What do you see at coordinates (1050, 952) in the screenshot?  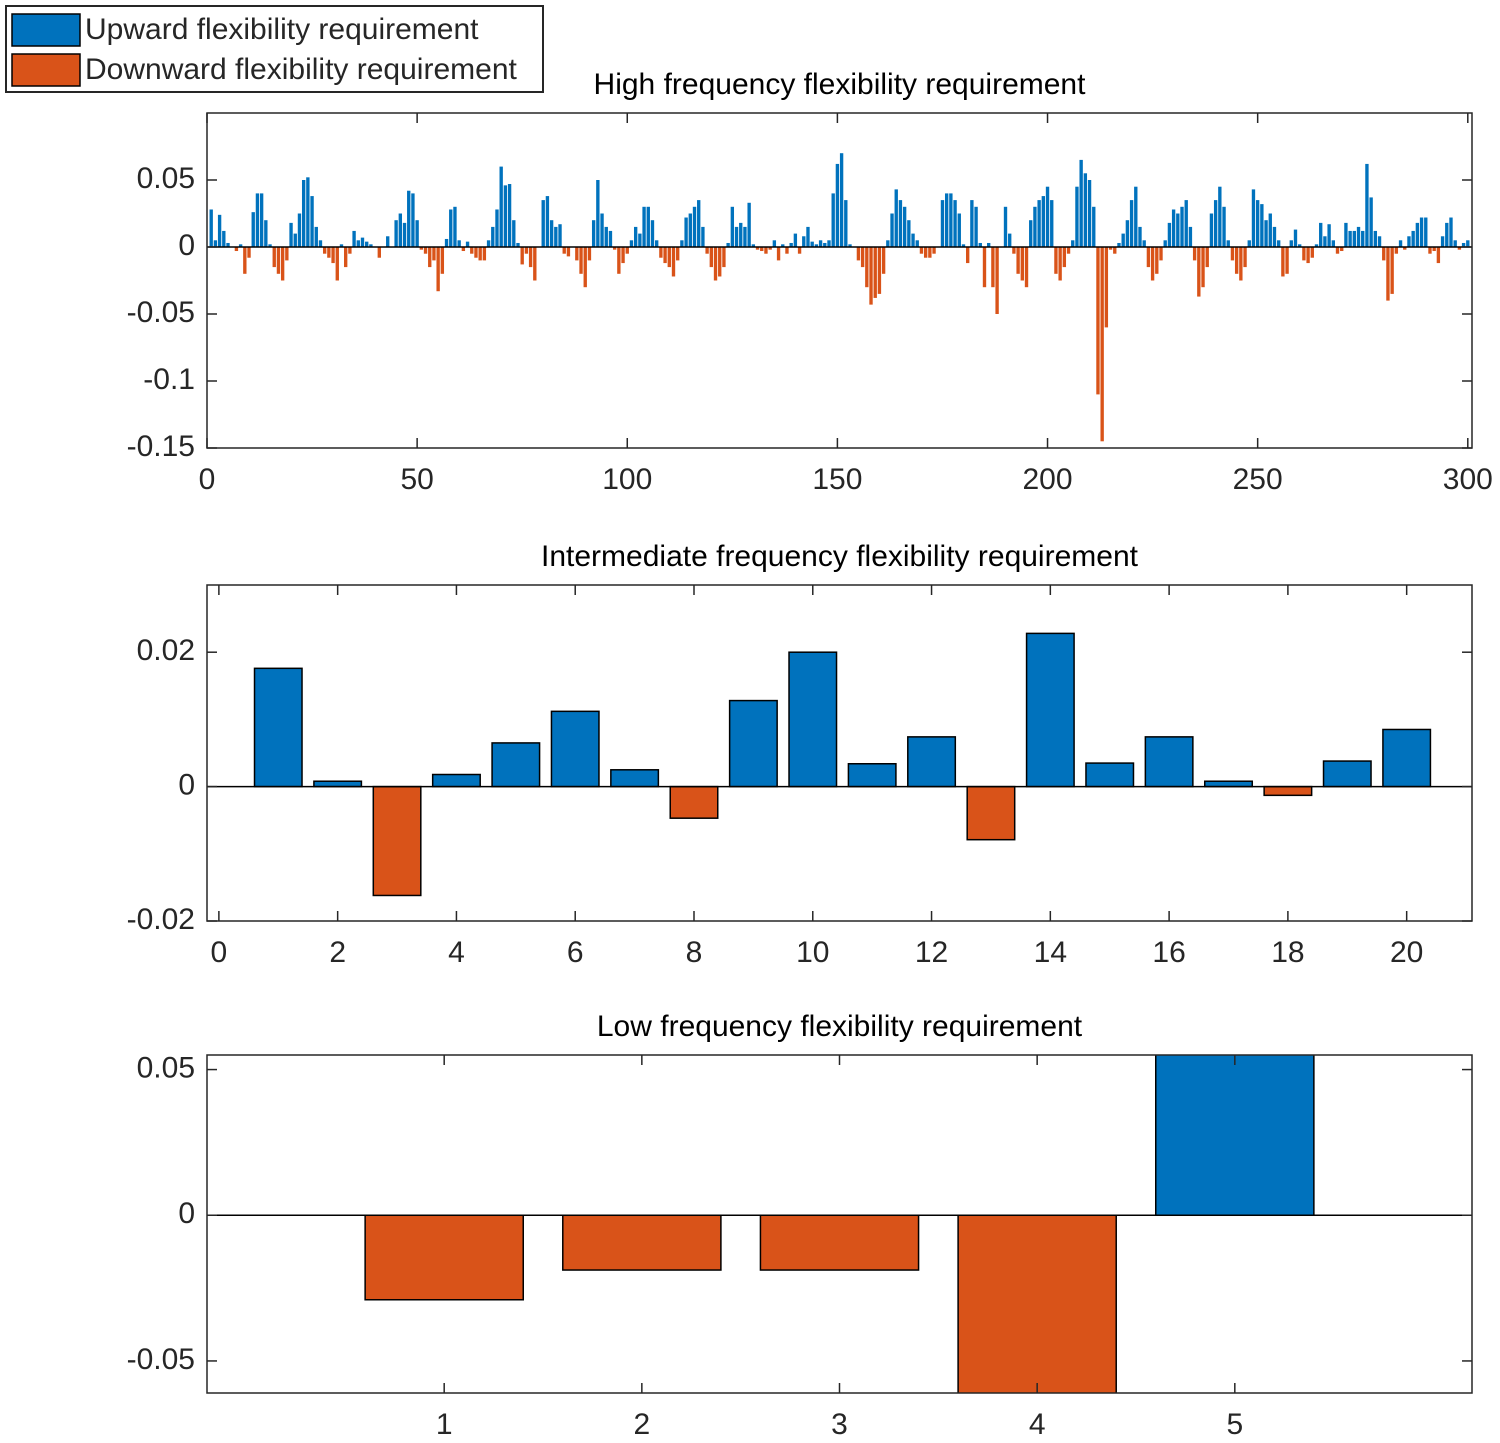 I see `x-tick-label: 14` at bounding box center [1050, 952].